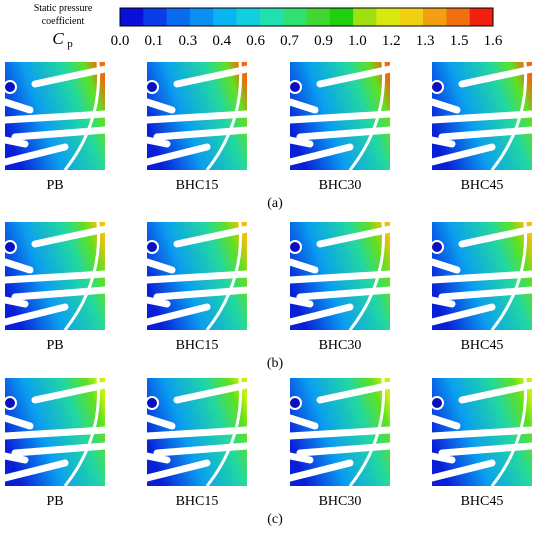 This screenshot has width=550, height=536. Describe the element at coordinates (289, 41) in the screenshot. I see `colorbar-tick-label: 0.7` at that location.